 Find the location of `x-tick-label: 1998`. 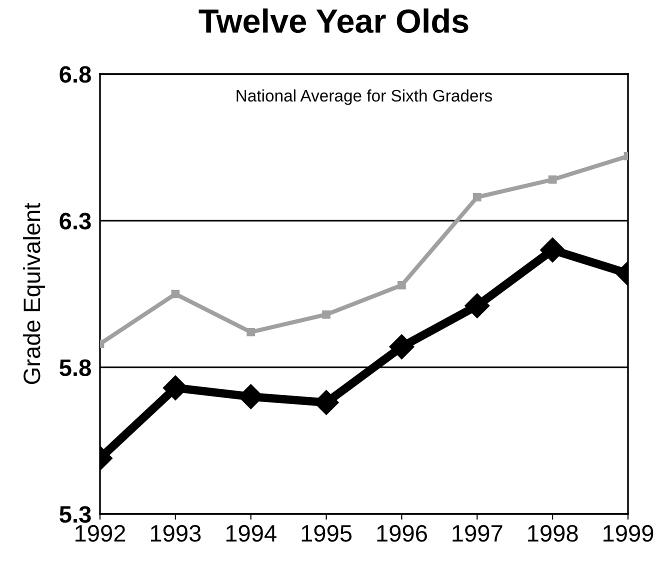

x-tick-label: 1998 is located at coordinates (553, 533).